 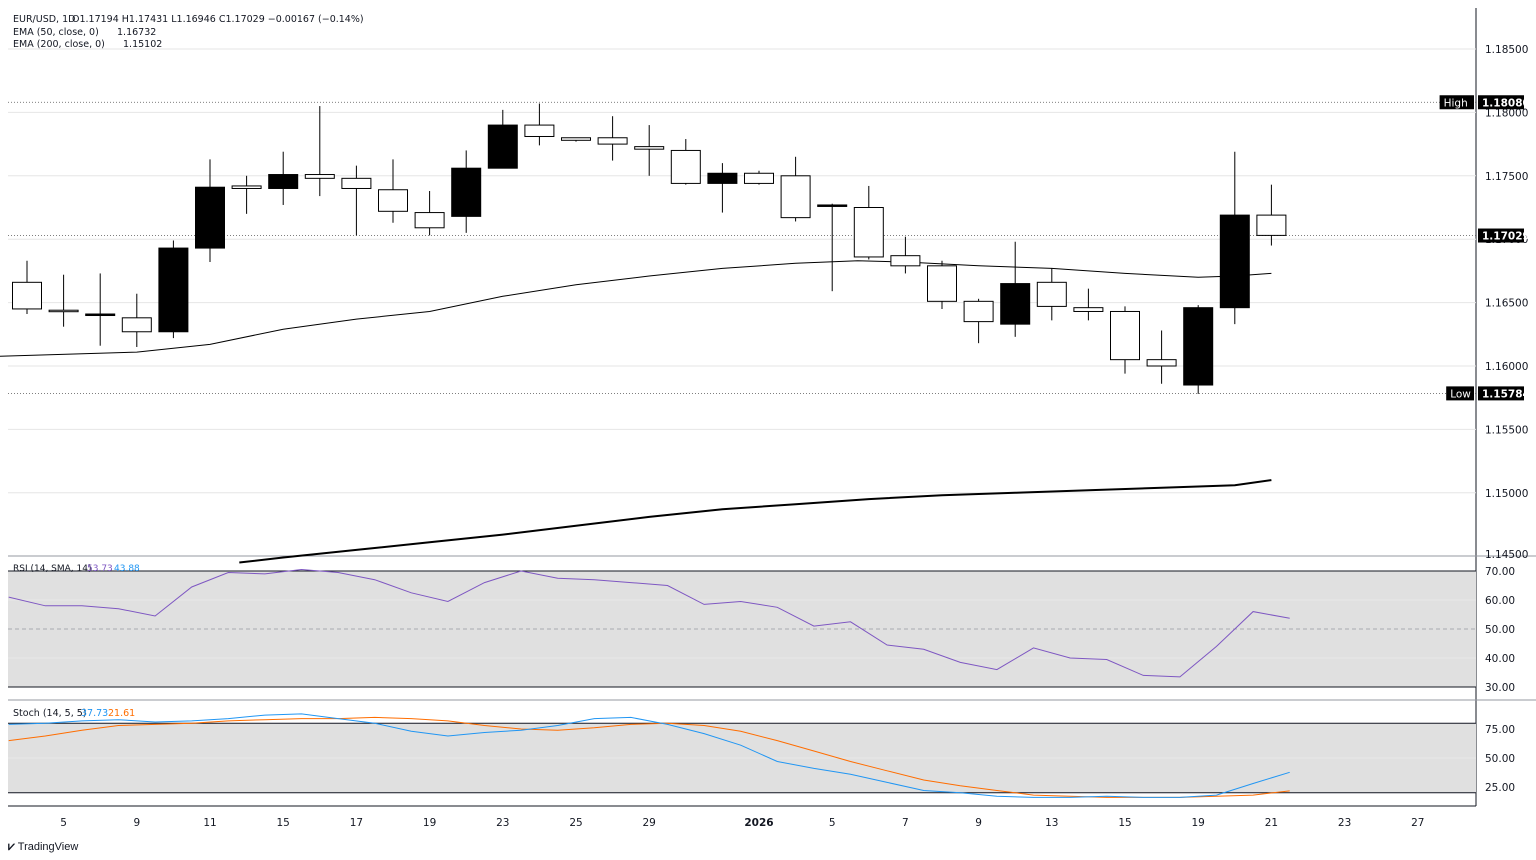 I want to click on legend-stoch-d-value: 21.61, so click(x=121, y=713).